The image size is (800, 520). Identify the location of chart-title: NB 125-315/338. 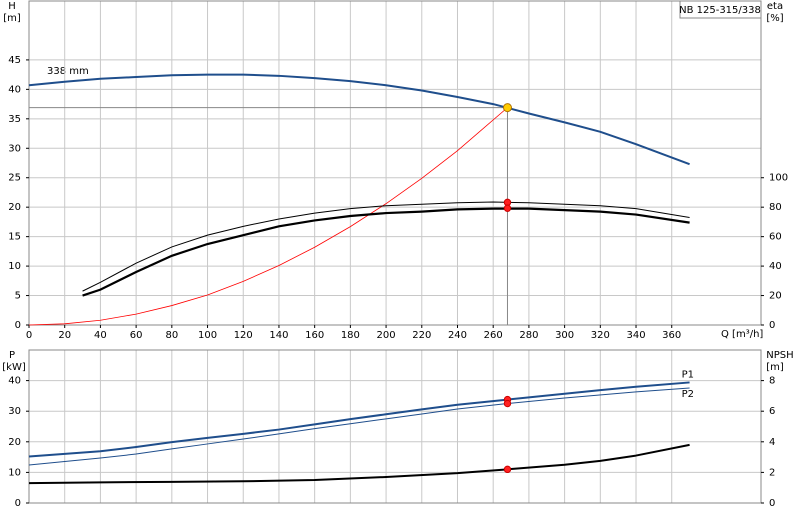
(720, 10).